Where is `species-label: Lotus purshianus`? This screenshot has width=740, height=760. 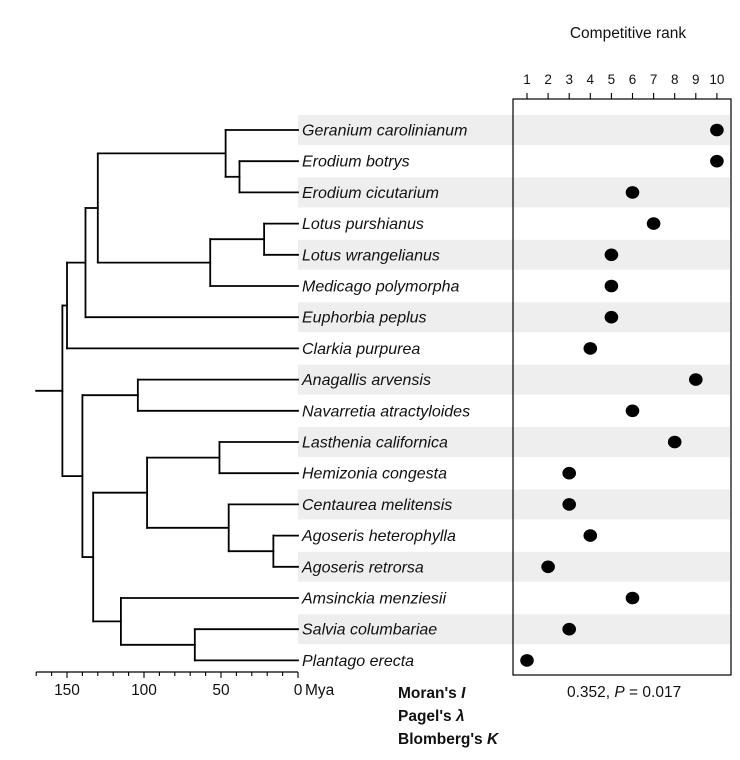
species-label: Lotus purshianus is located at coordinates (363, 224).